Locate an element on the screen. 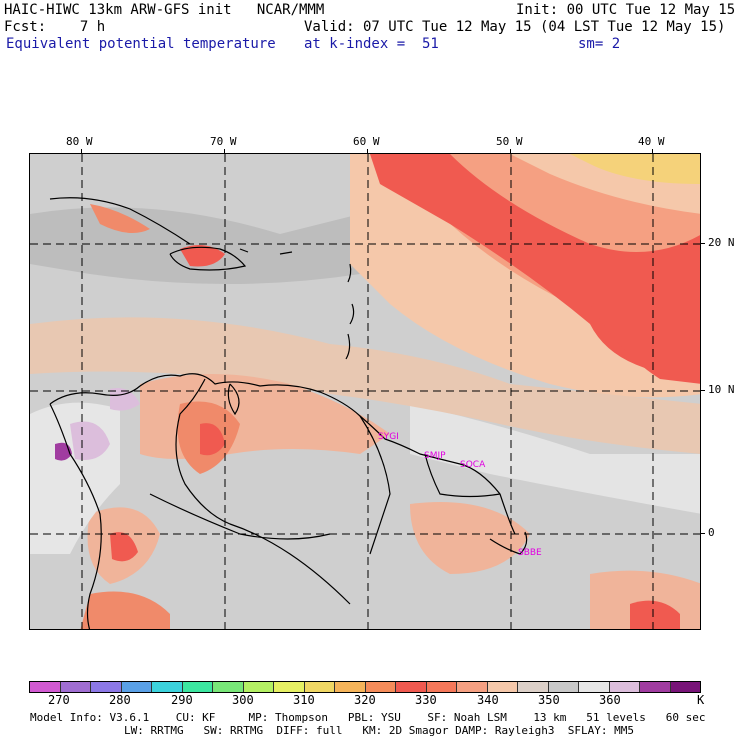  field-name: Equivalent potential temperature is located at coordinates (141, 44).